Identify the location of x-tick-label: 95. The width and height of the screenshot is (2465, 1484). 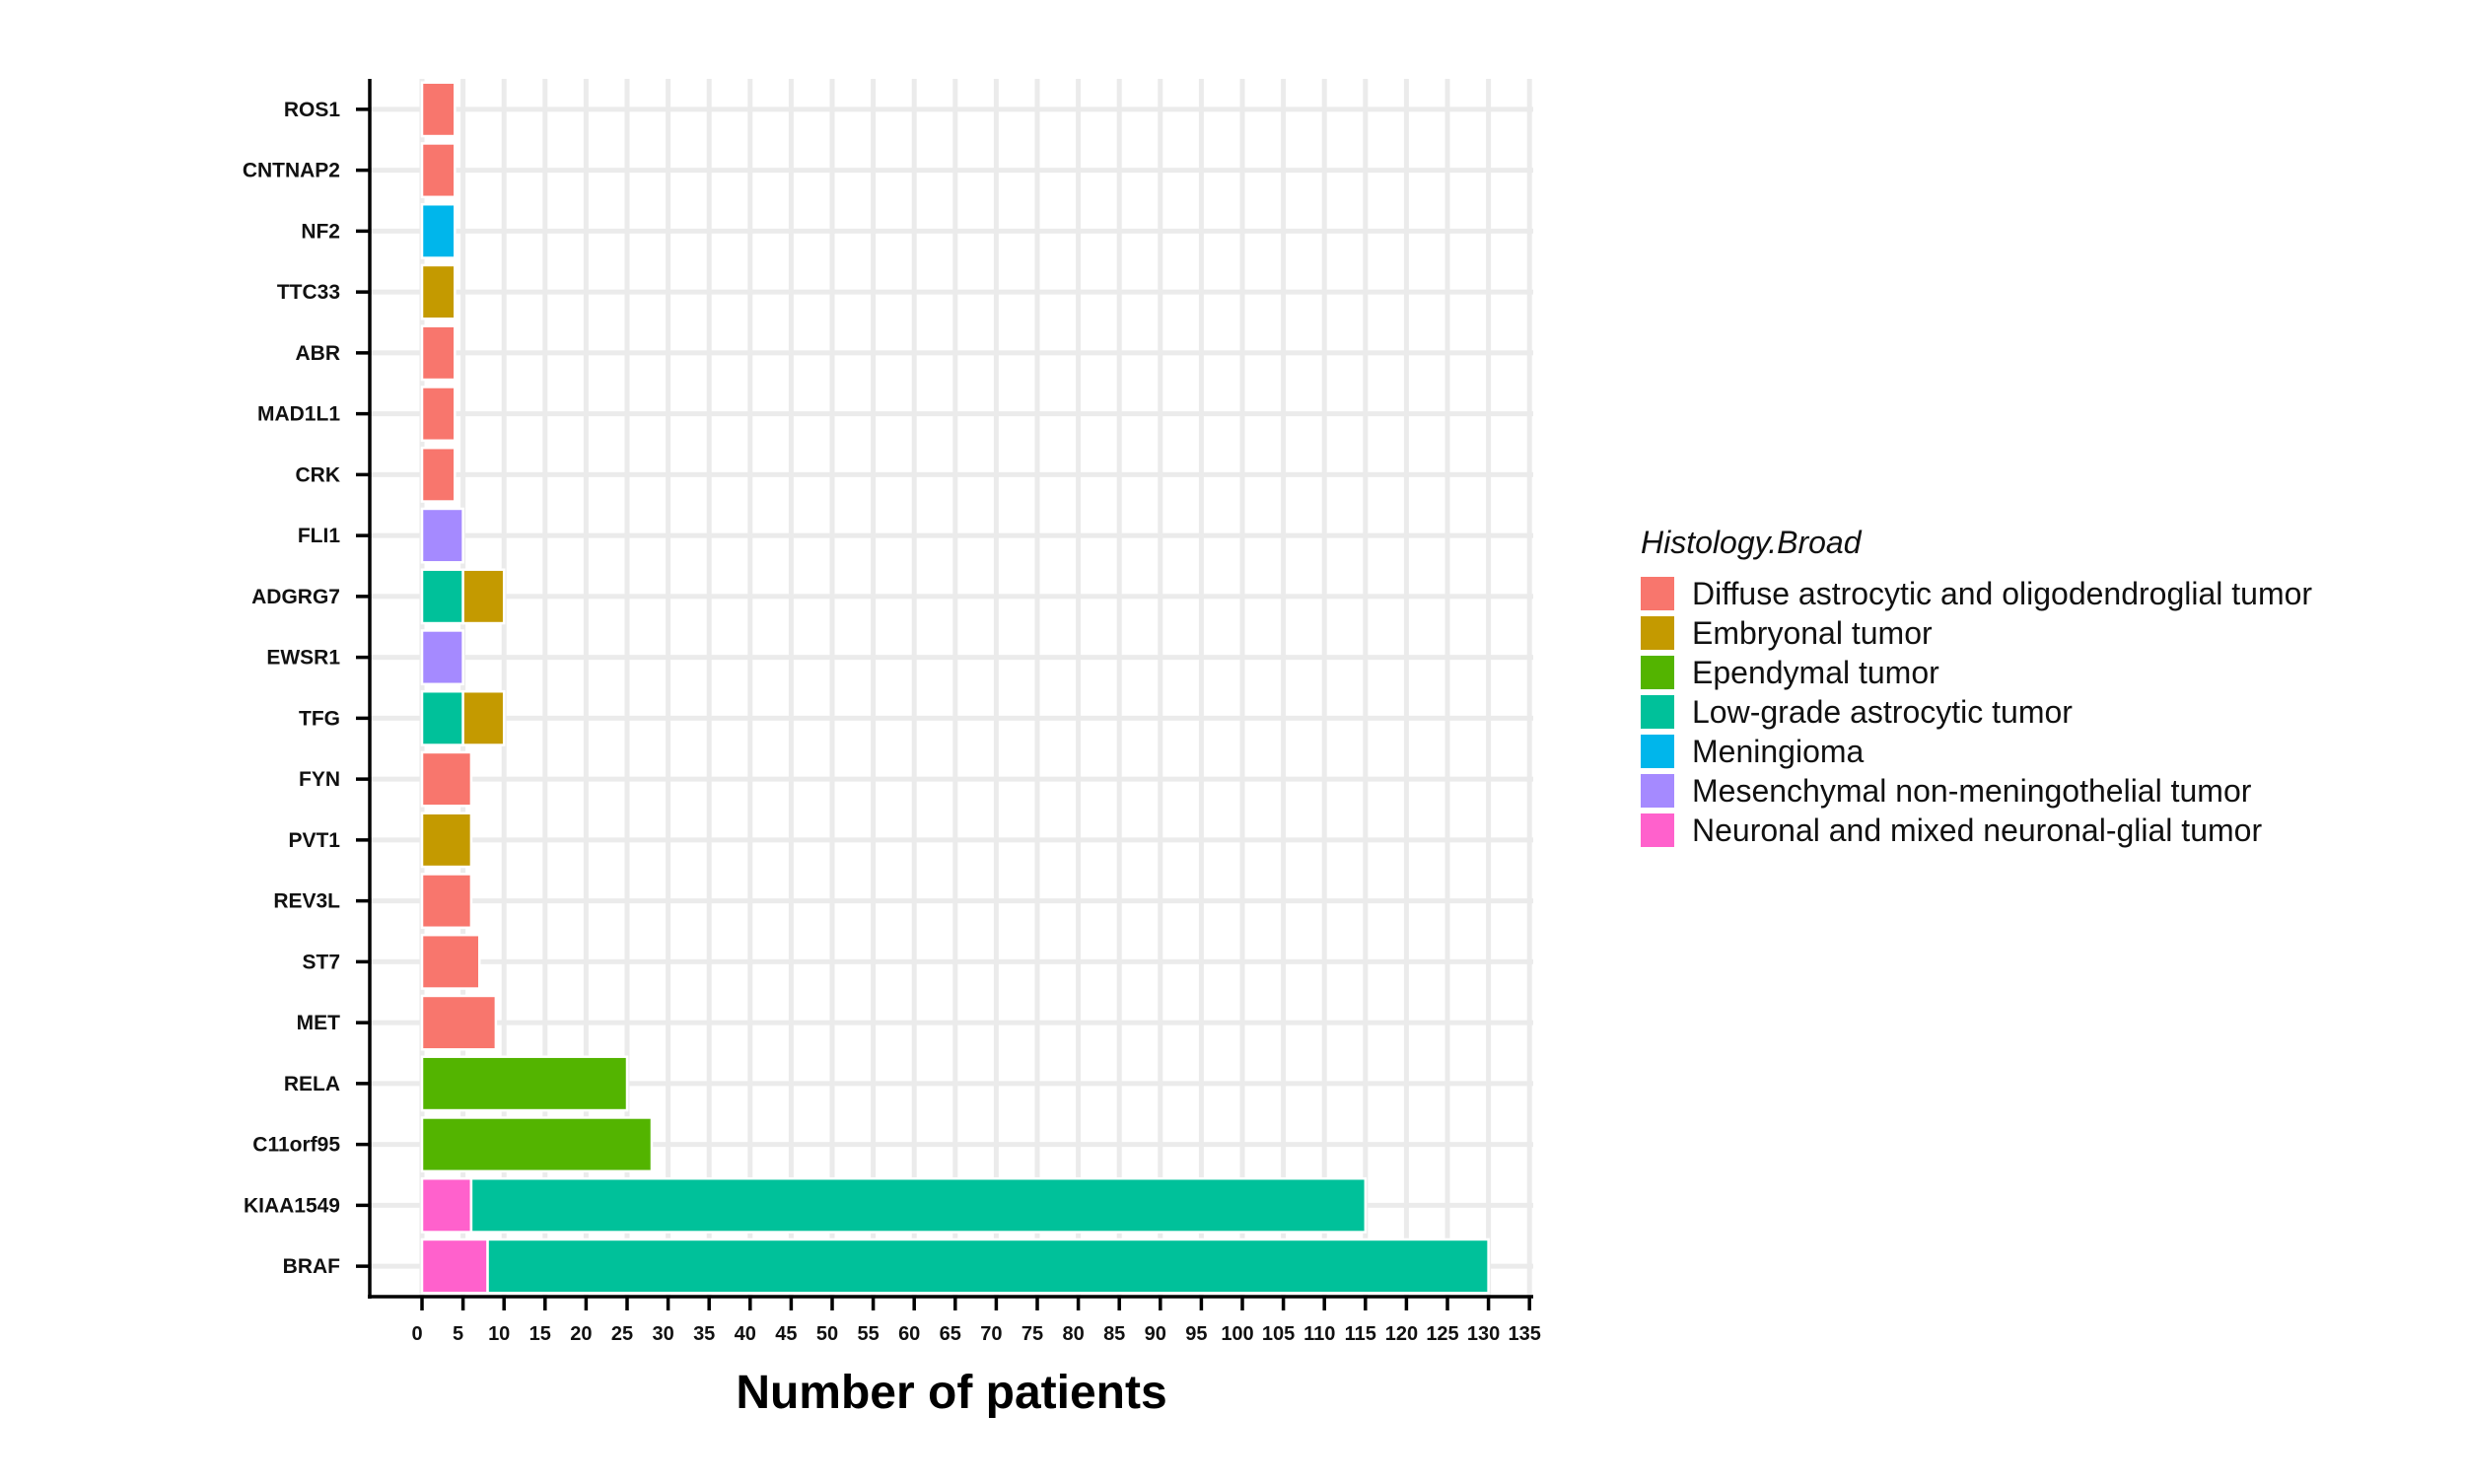
(1196, 1334).